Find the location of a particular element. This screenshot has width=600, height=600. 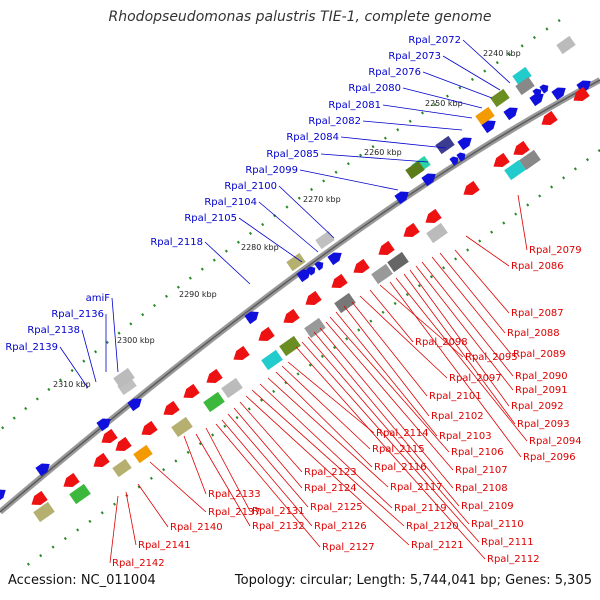

accession-text: Accession: NC_011004 is located at coordinates (82, 580).